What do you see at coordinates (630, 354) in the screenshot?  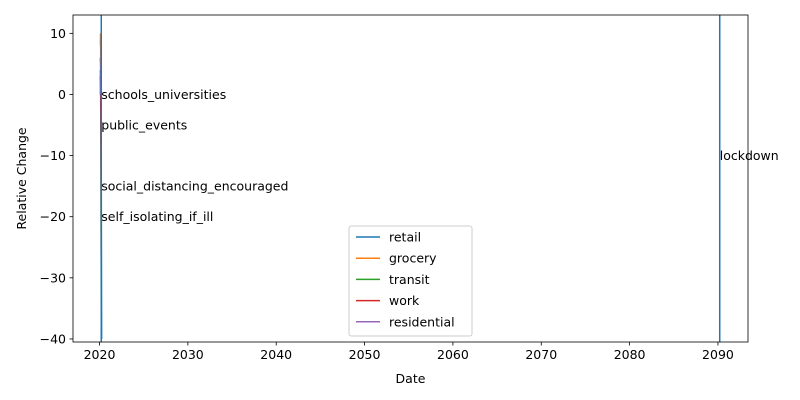 I see `x-tick-label: 2080` at bounding box center [630, 354].